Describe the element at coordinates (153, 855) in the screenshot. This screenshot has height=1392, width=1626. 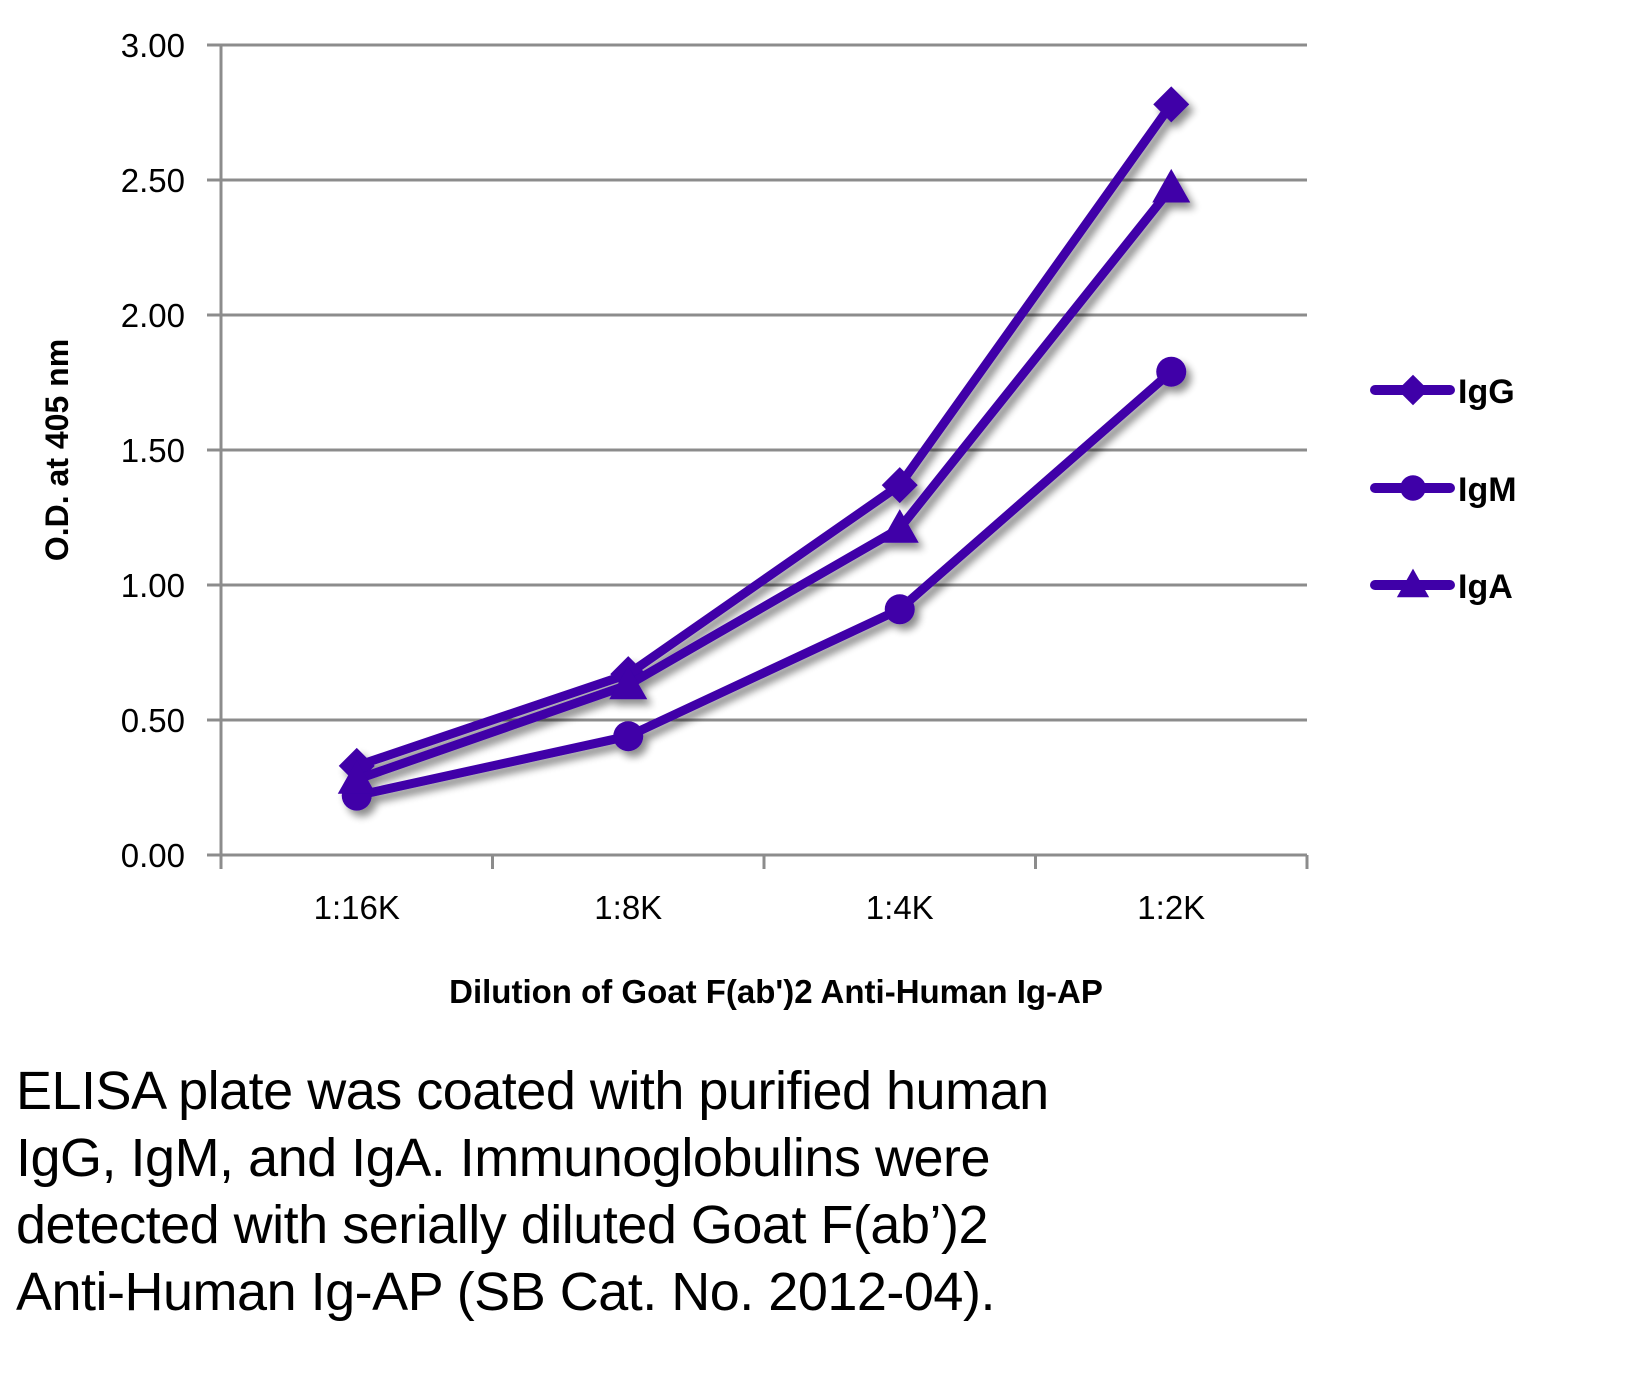
I see `y-tick-label: 0.00` at that location.